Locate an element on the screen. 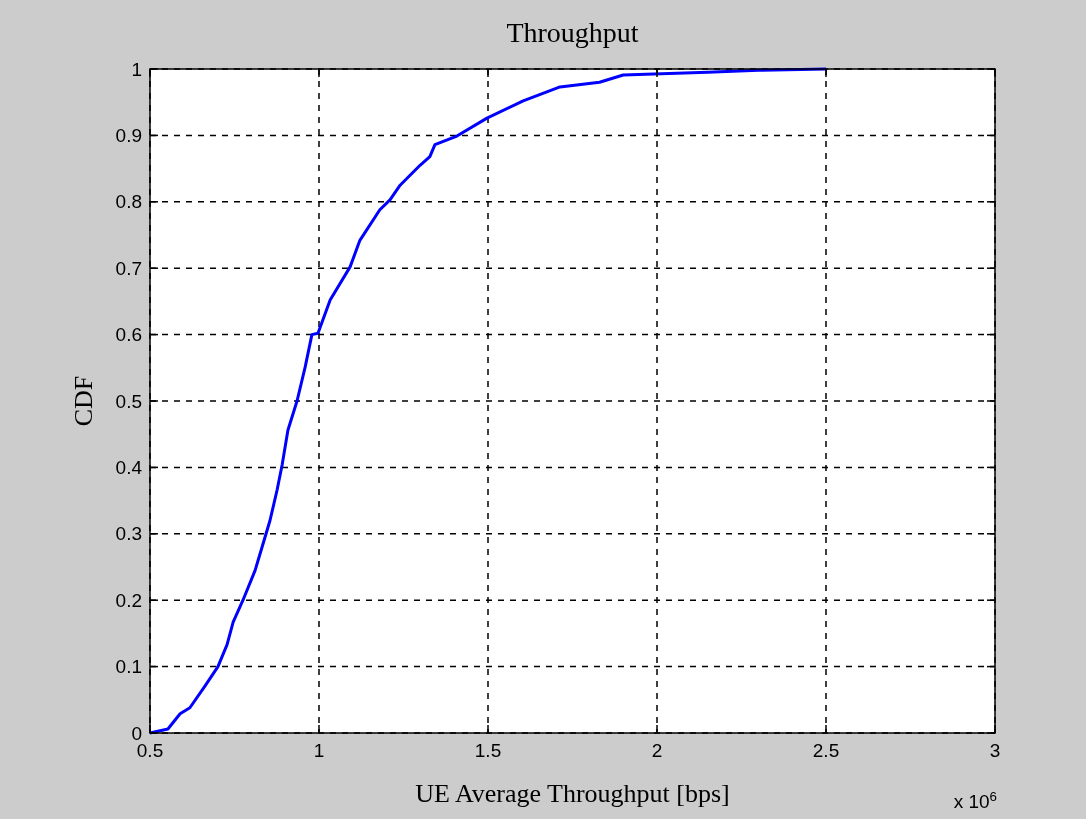 This screenshot has height=819, width=1086. y-tick-label: 0.6 is located at coordinates (128, 335).